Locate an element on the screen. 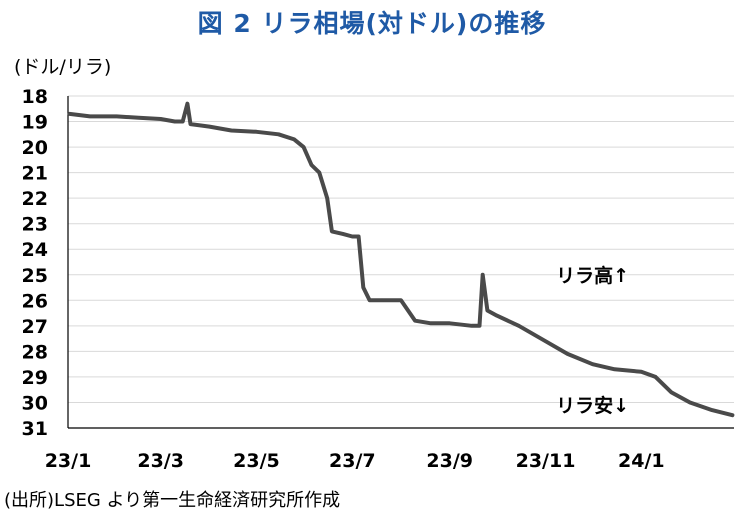 The image size is (744, 517). source-note: (出所)LSEG より第一生命経済研究所作成 is located at coordinates (172, 500).